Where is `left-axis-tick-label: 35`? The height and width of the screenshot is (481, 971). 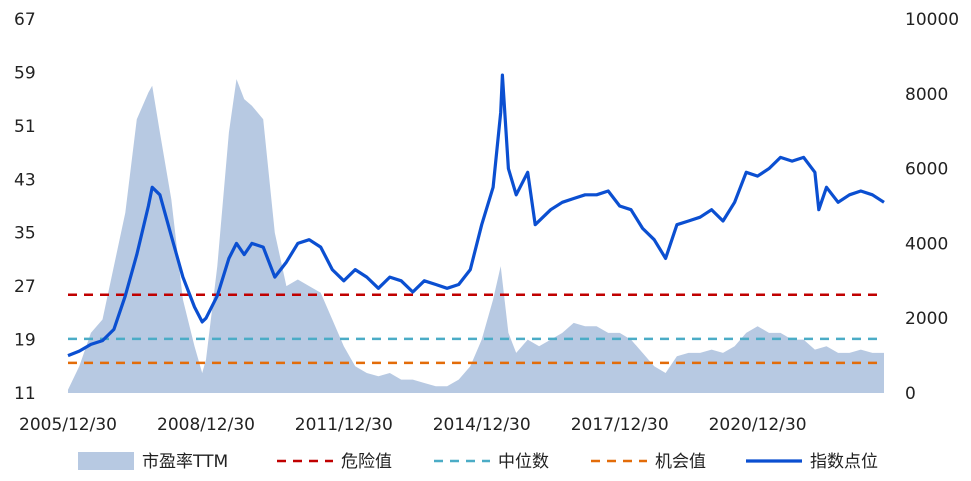 left-axis-tick-label: 35 is located at coordinates (25, 234).